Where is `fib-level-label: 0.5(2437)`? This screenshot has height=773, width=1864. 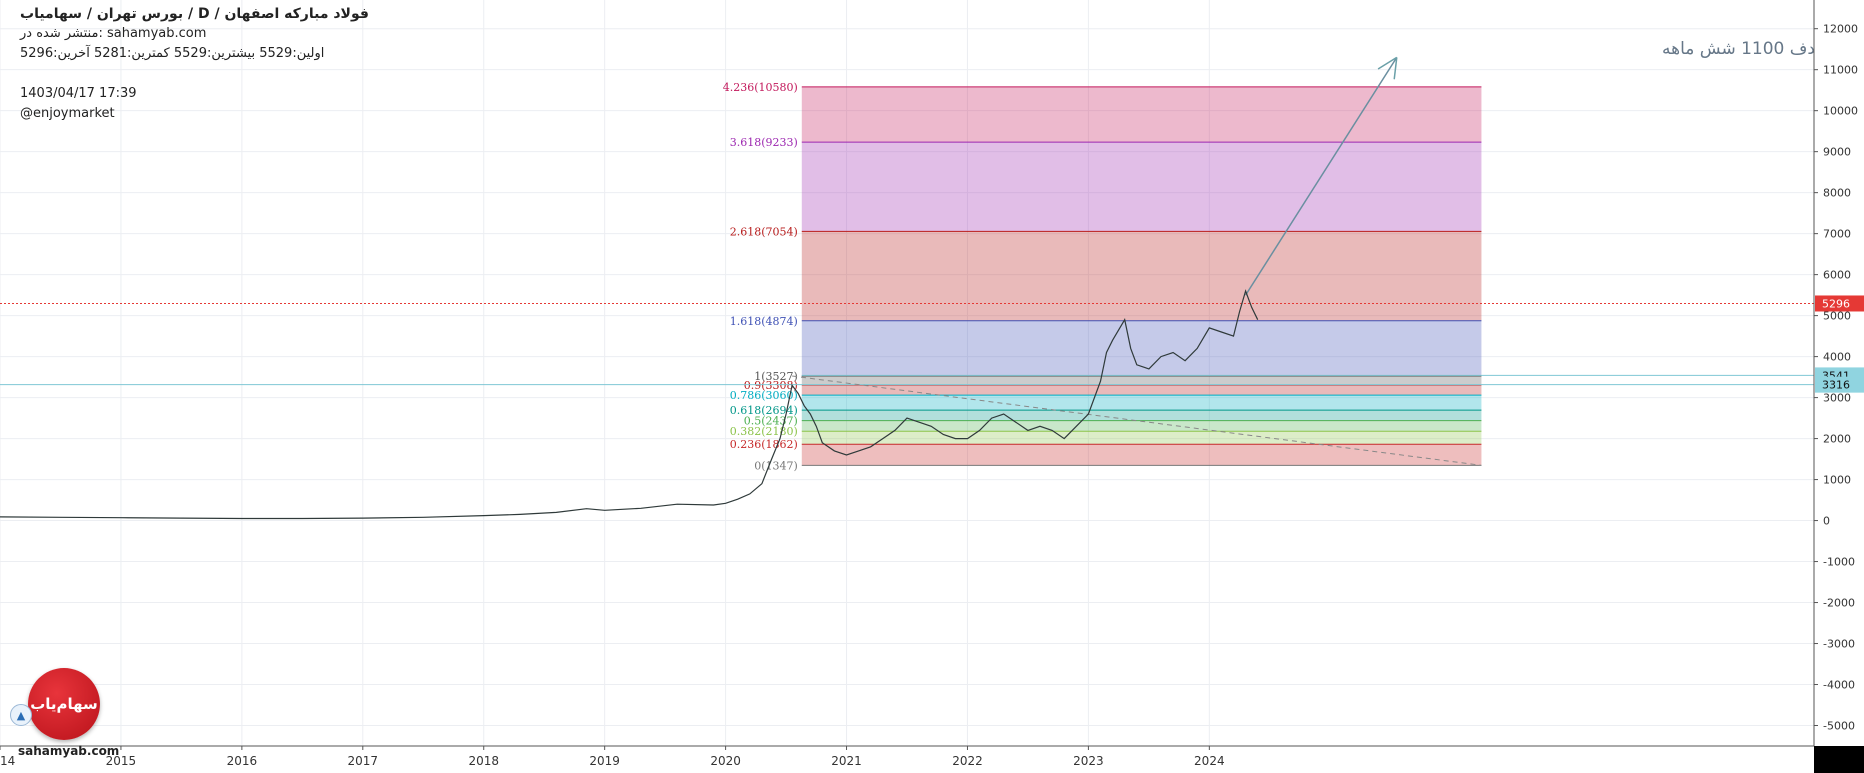
fib-level-label: 0.5(2437) is located at coordinates (771, 421).